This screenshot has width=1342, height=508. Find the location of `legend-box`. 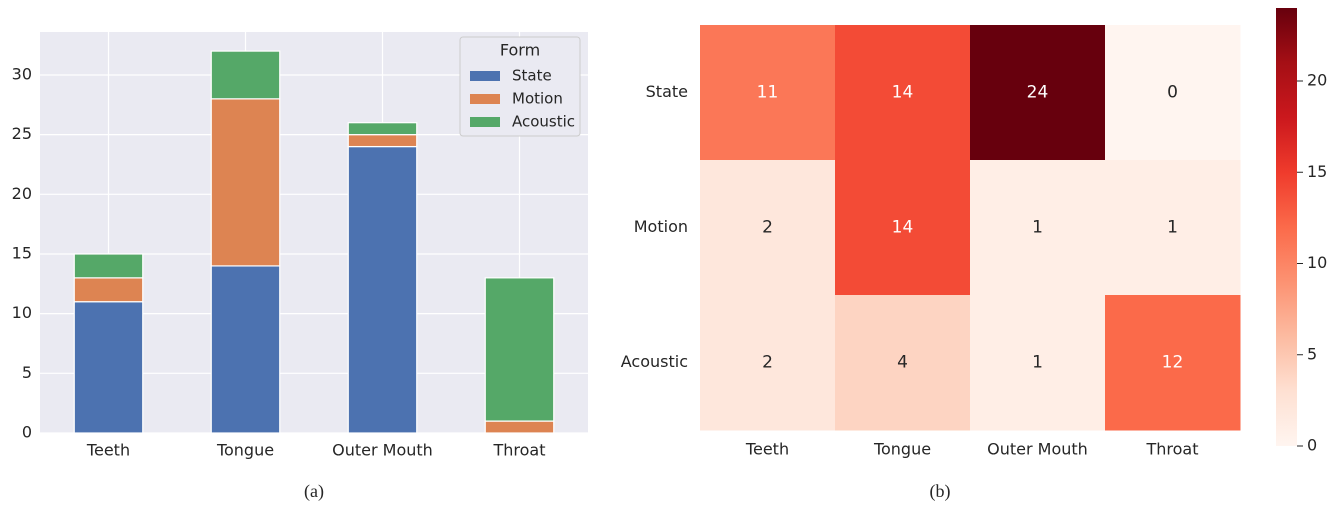

legend-box is located at coordinates (520, 86).